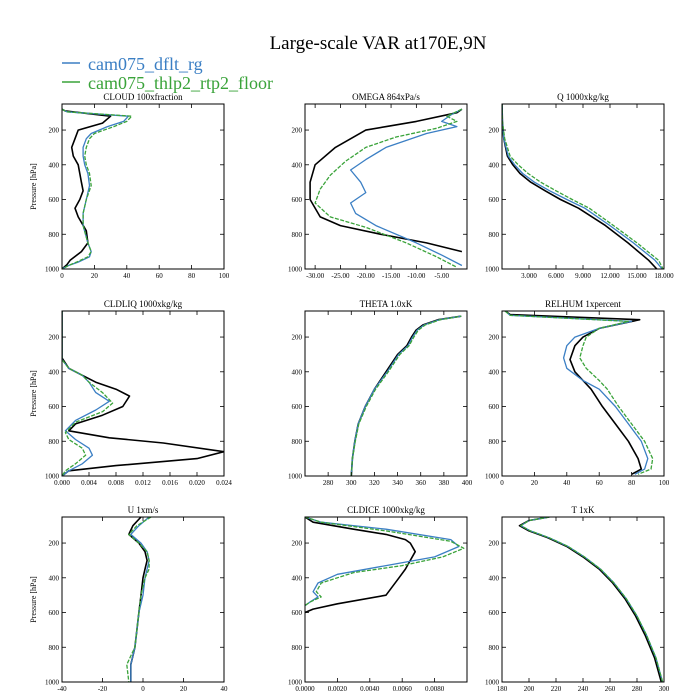 The width and height of the screenshot is (700, 700). I want to click on x-tick-label: 20, so click(535, 483).